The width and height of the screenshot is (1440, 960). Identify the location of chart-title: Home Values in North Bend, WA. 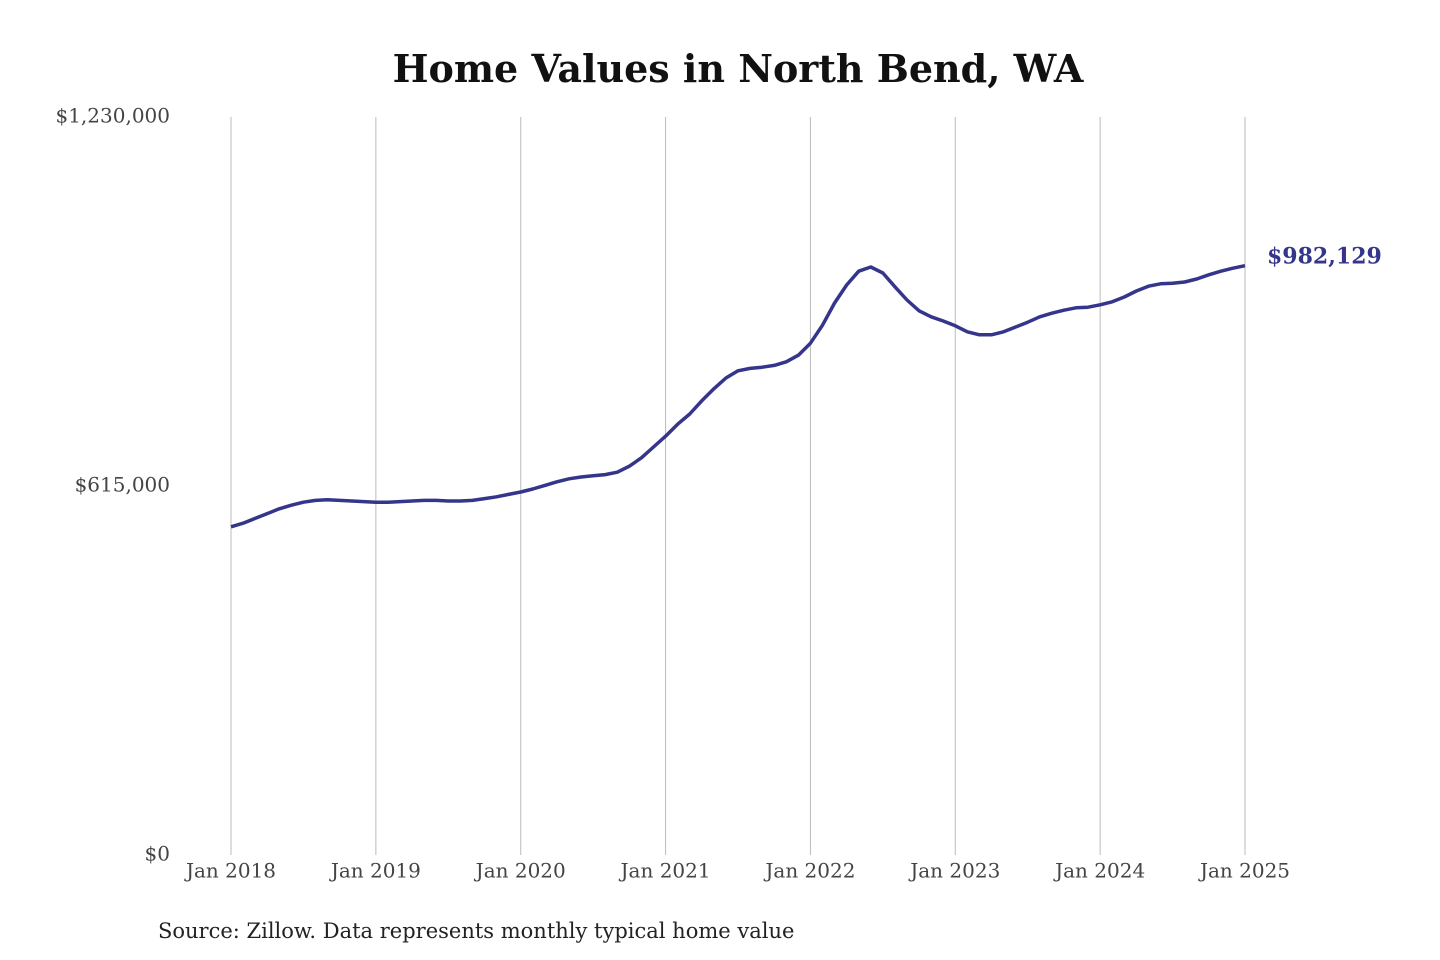
(738, 68).